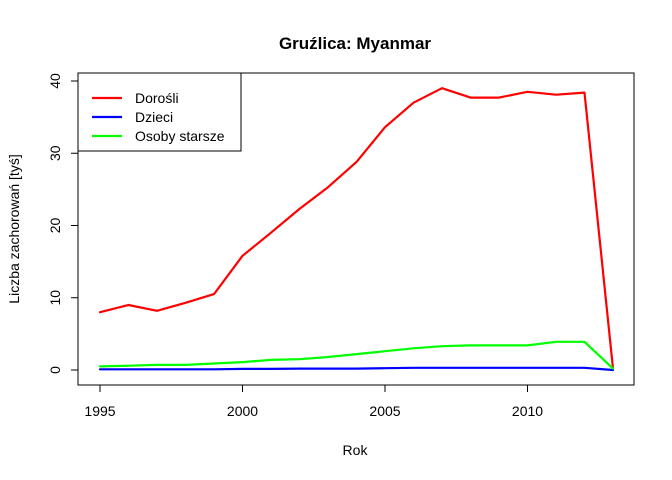 The image size is (672, 480). I want to click on x-axis-label: Rok, so click(356, 450).